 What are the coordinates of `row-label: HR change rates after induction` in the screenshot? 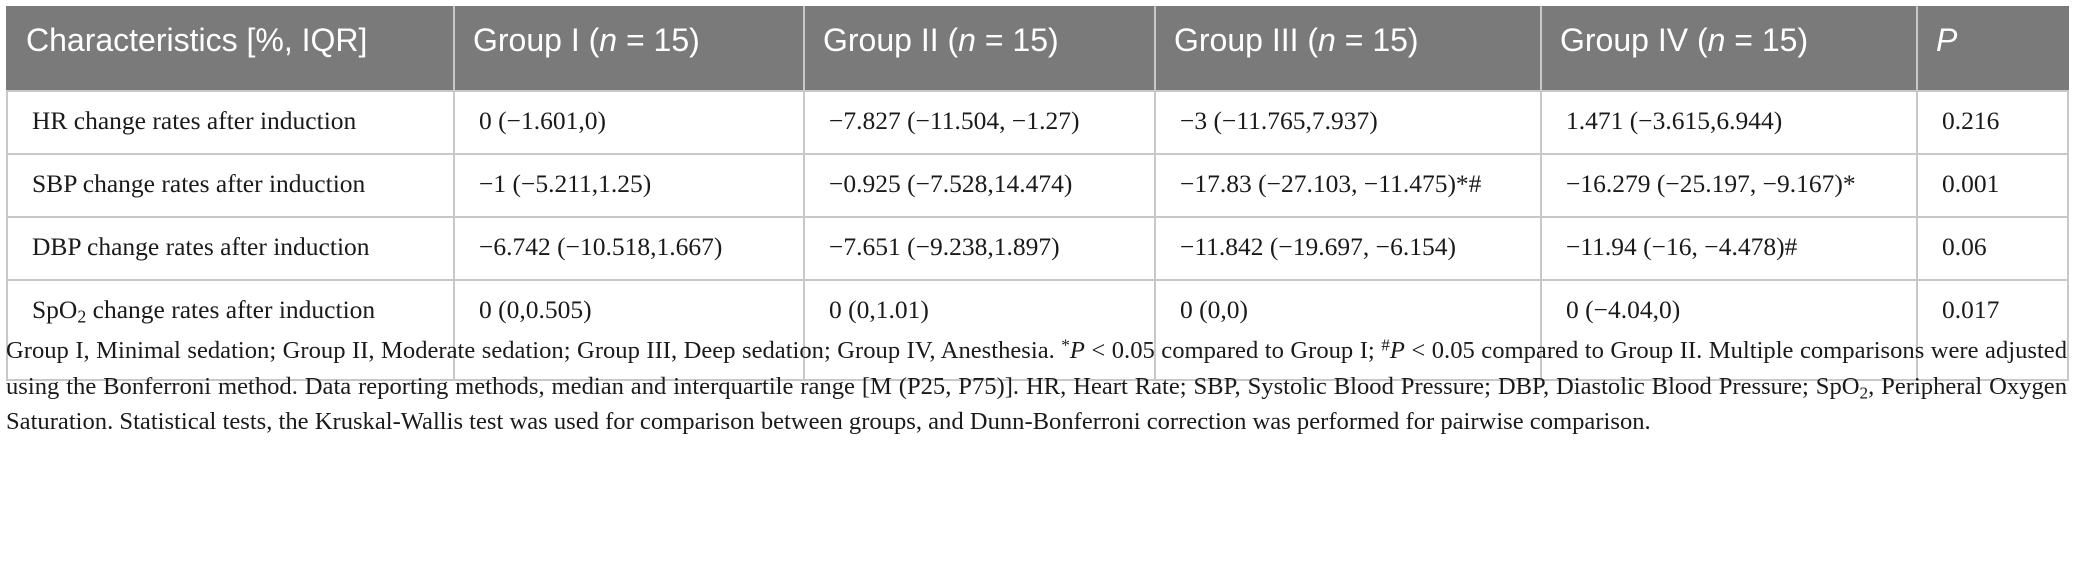 It's located at (230, 122).